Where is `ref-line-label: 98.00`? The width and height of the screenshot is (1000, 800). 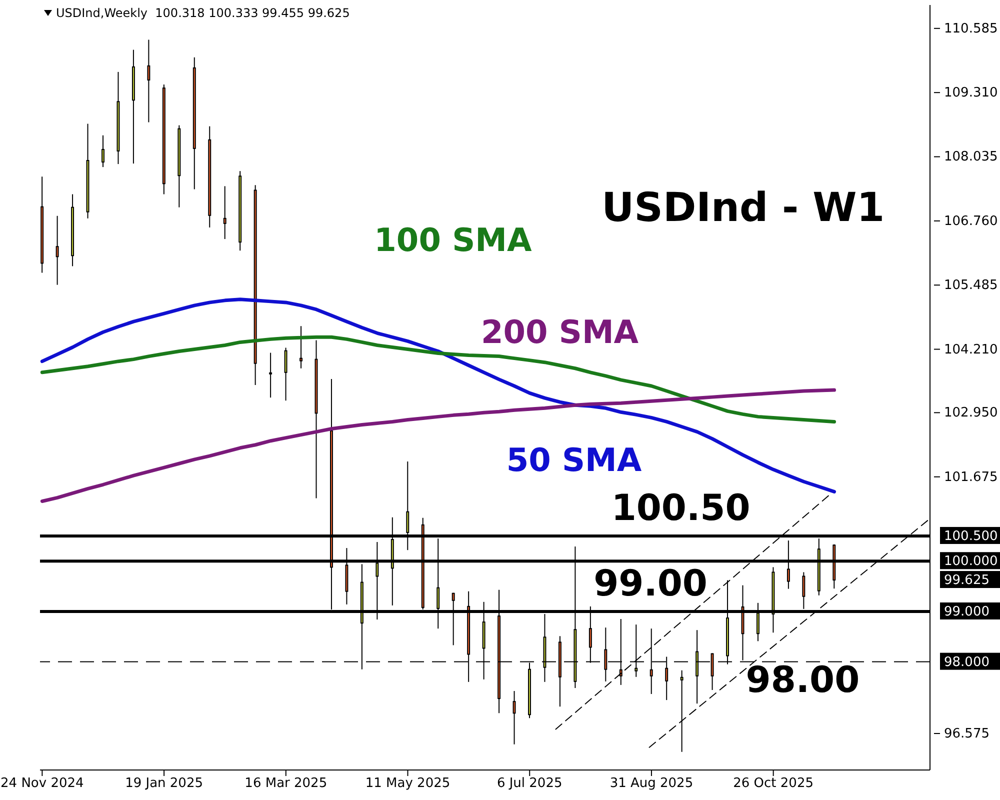
ref-line-label: 98.00 is located at coordinates (803, 680).